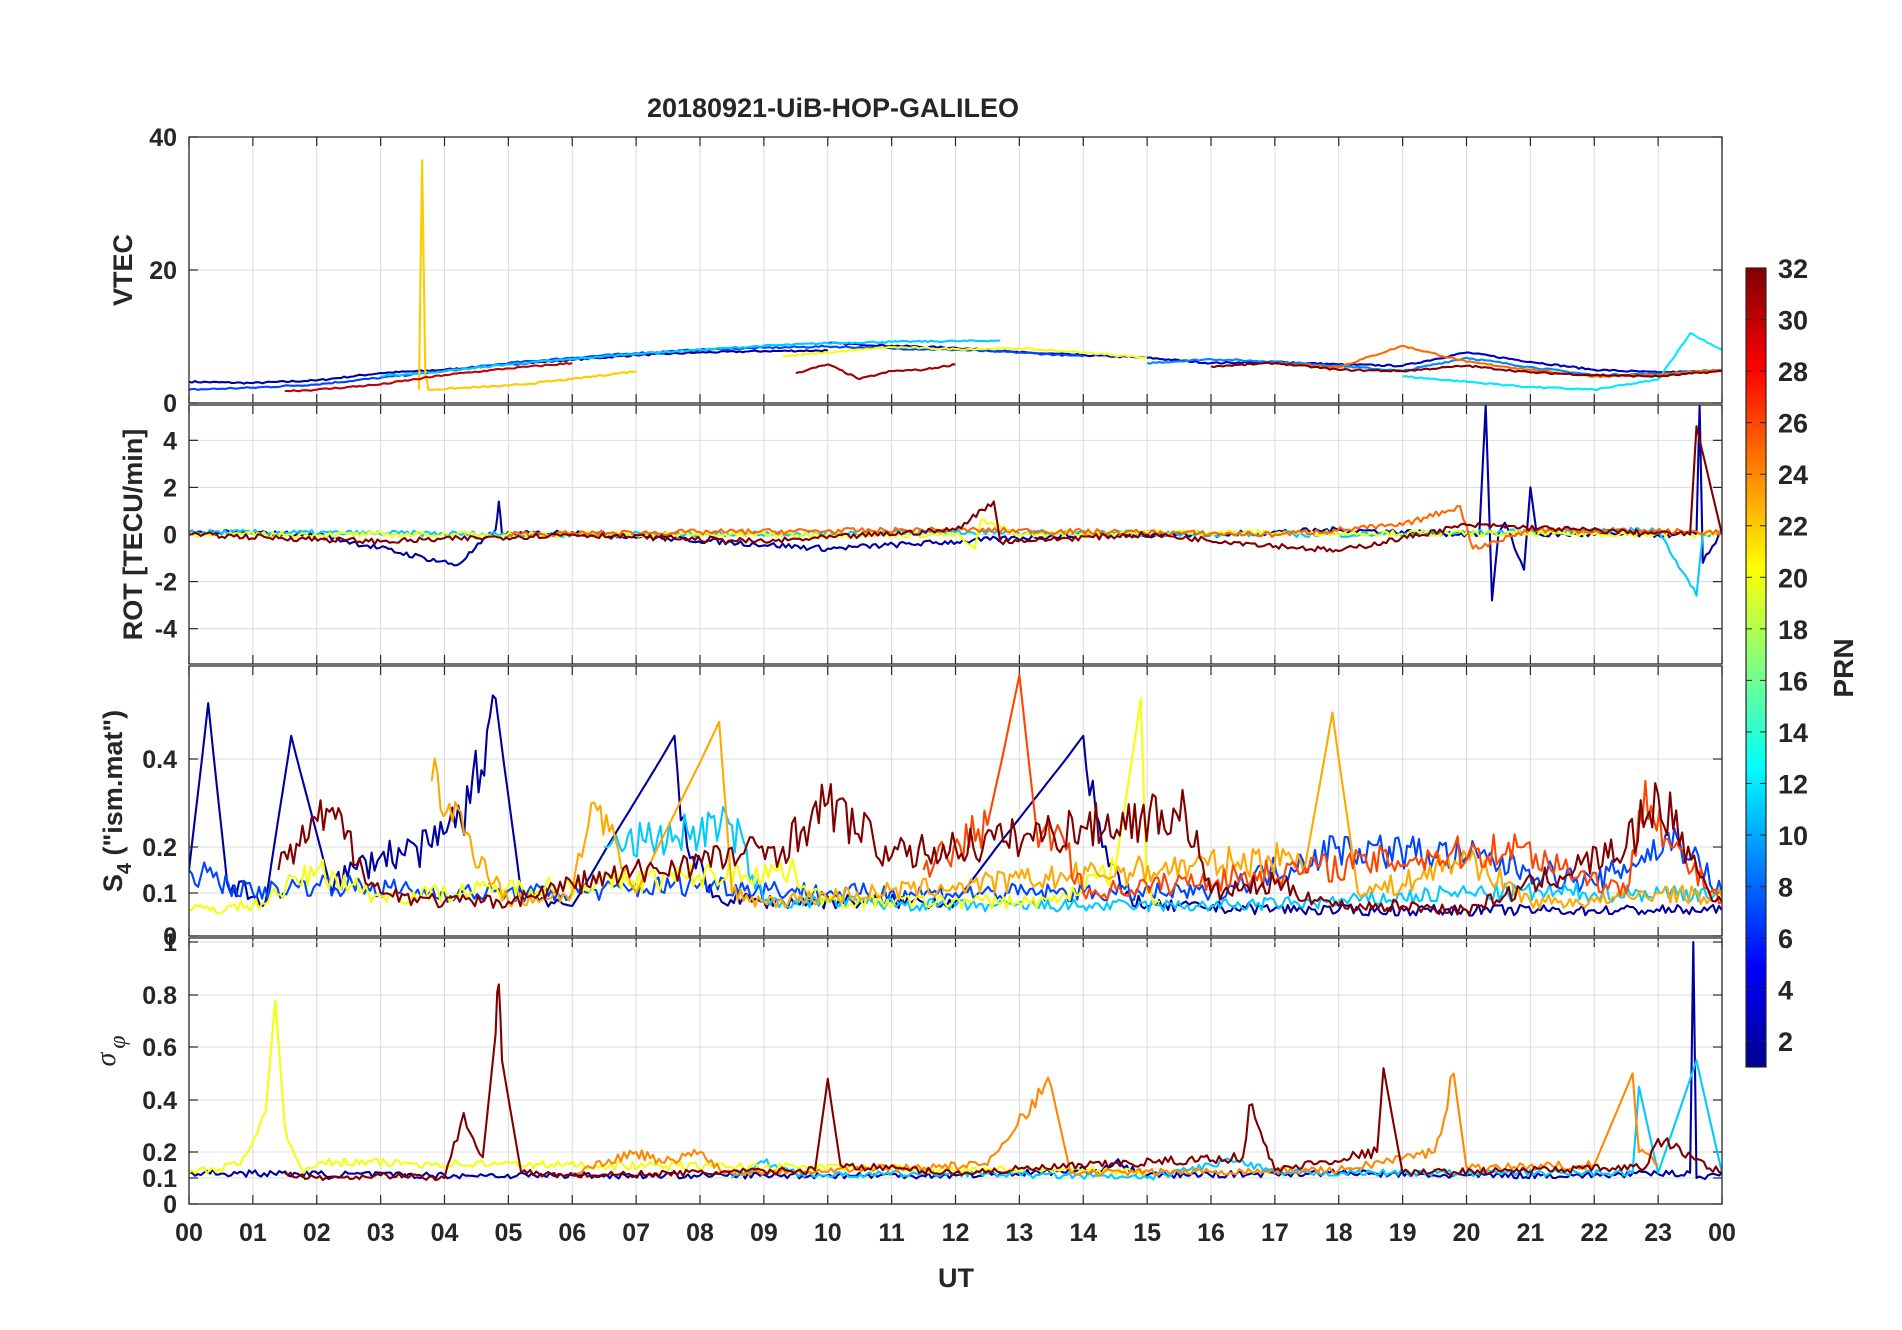  I want to click on y-tick-label: 40, so click(163, 138).